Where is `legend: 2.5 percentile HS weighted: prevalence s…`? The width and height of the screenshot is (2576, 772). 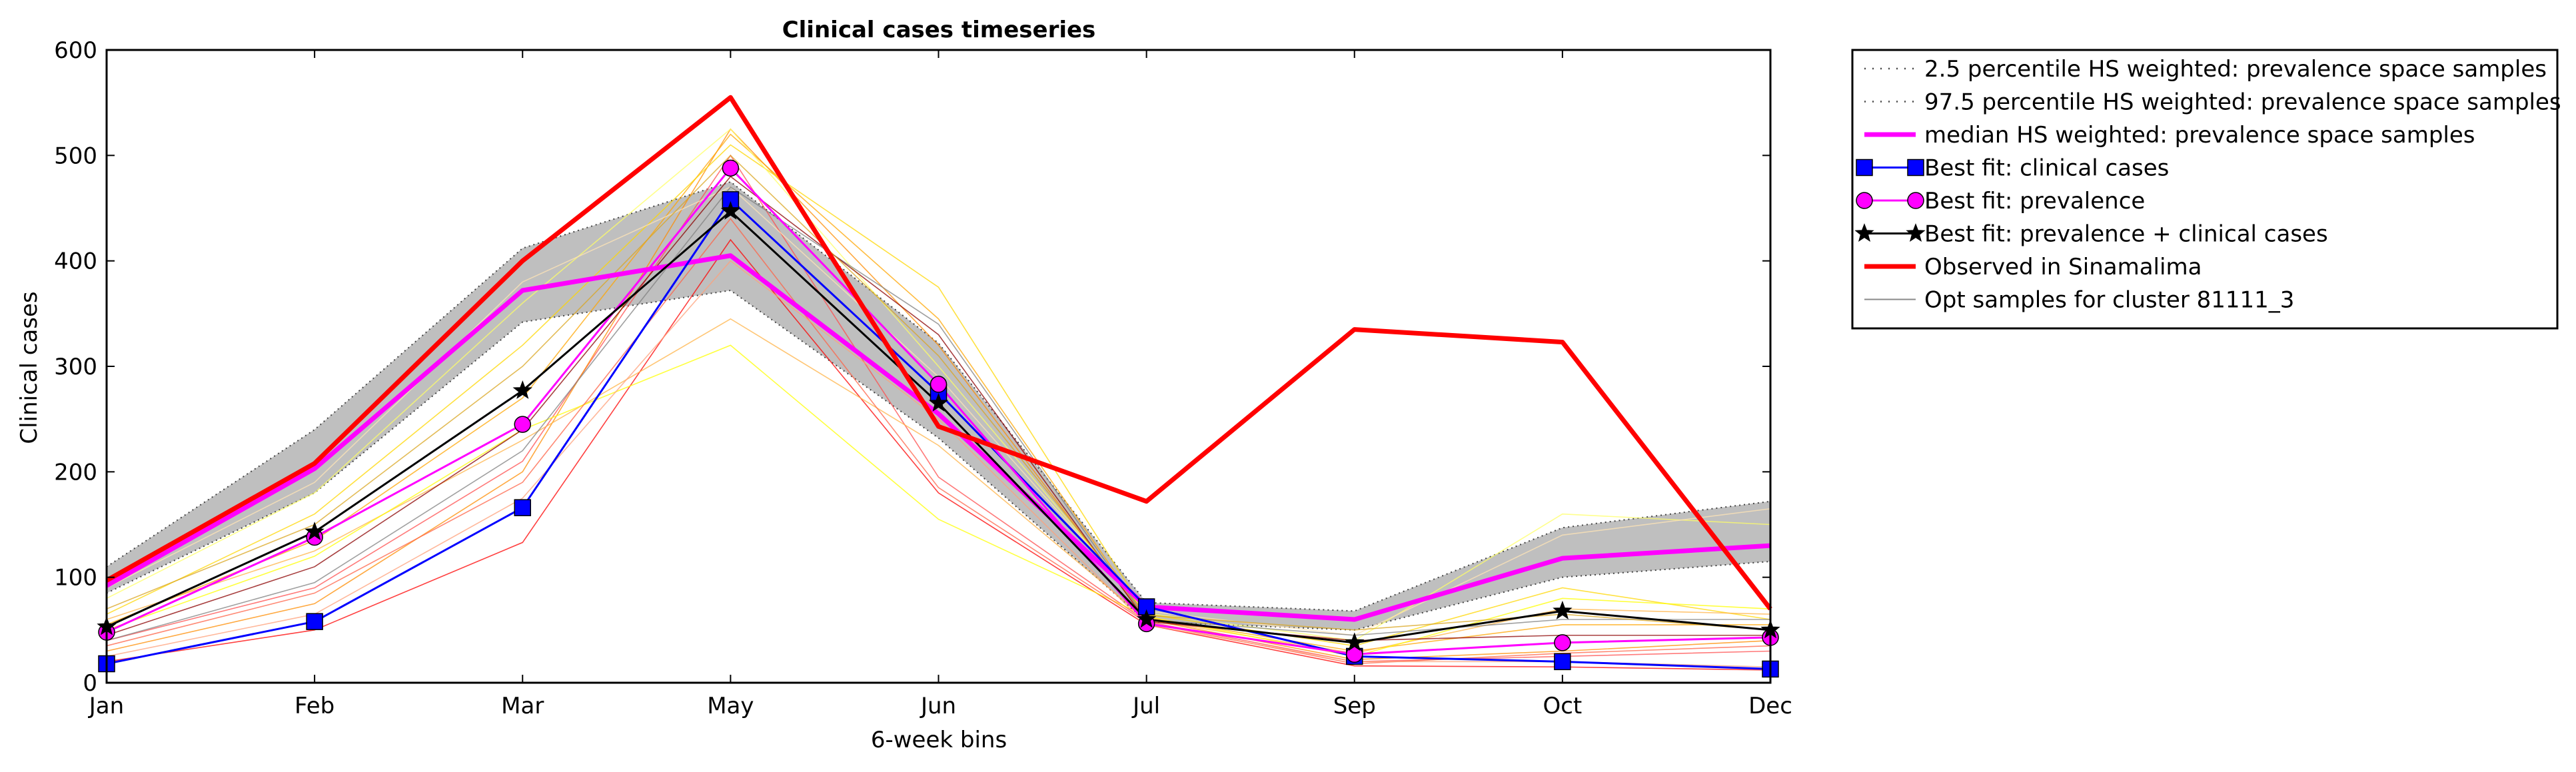
legend: 2.5 percentile HS weighted: prevalence s… is located at coordinates (2206, 189).